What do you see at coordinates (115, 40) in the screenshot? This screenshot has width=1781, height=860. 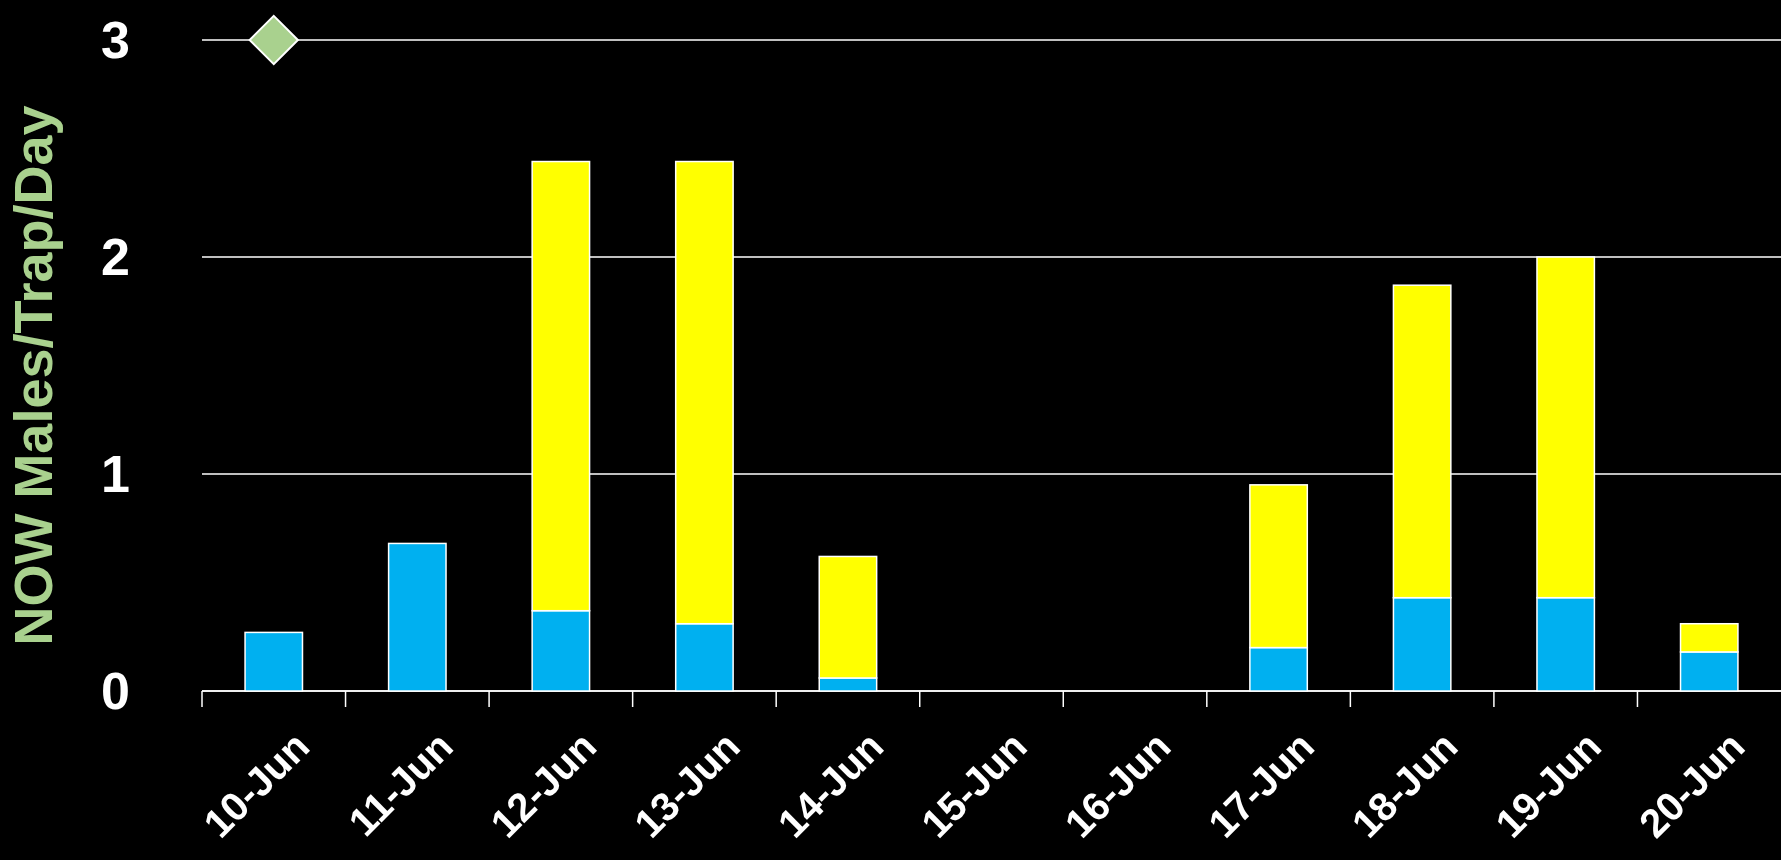 I see `y-tick-label: 3` at bounding box center [115, 40].